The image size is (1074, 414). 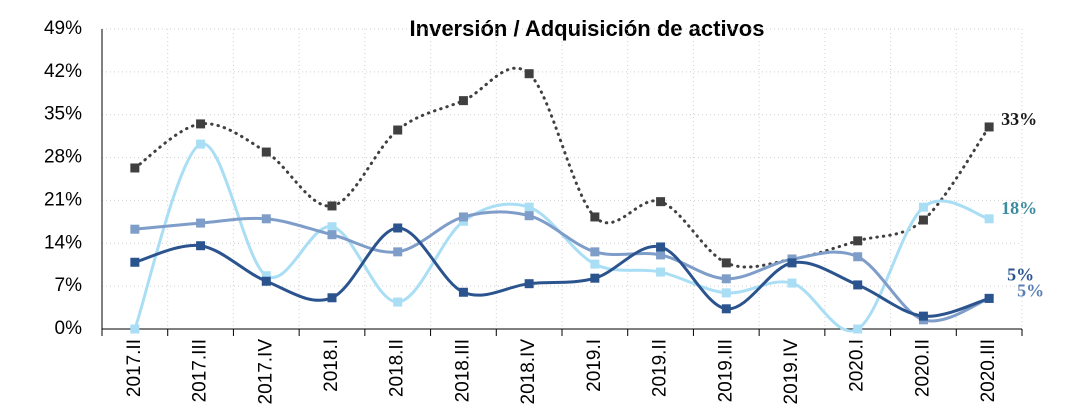 I want to click on x-tick-label: 2018.III, so click(x=462, y=370).